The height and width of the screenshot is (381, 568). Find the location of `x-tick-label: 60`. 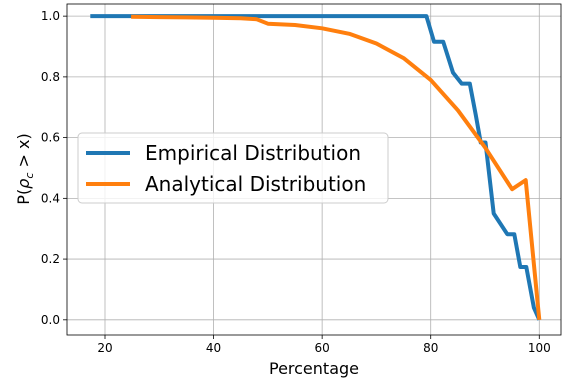

x-tick-label: 60 is located at coordinates (322, 348).